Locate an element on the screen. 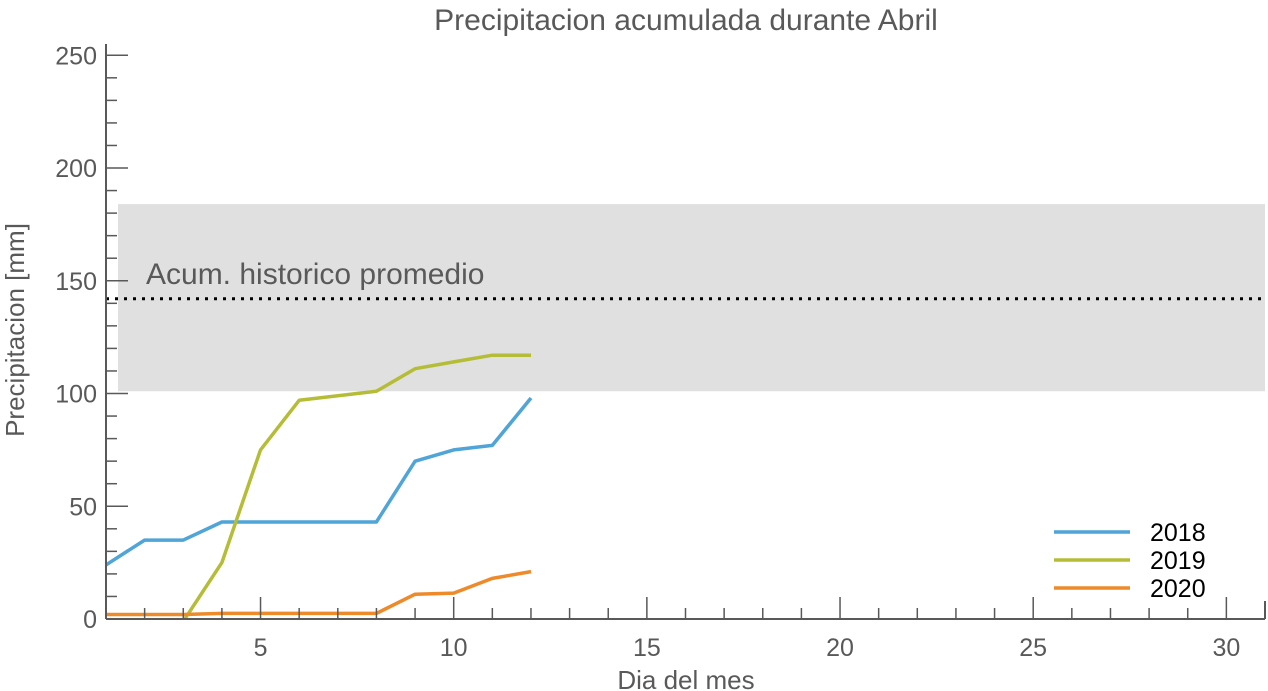 Image resolution: width=1268 pixels, height=691 pixels. y-tick-label: 50 is located at coordinates (83, 507).